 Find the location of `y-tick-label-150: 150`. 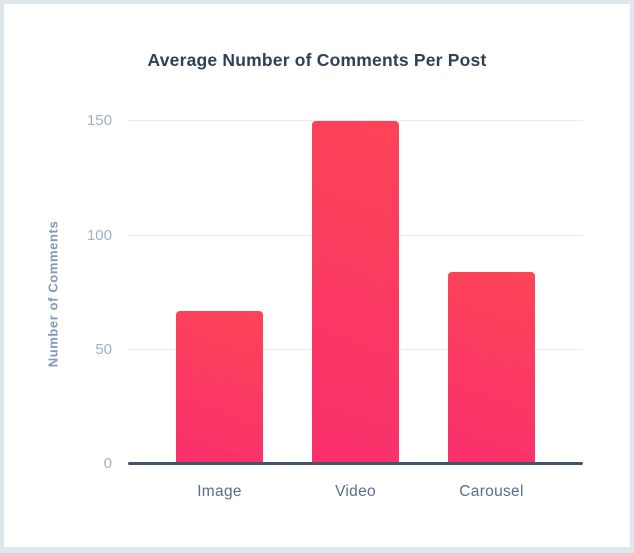

y-tick-label-150: 150 is located at coordinates (99, 121).